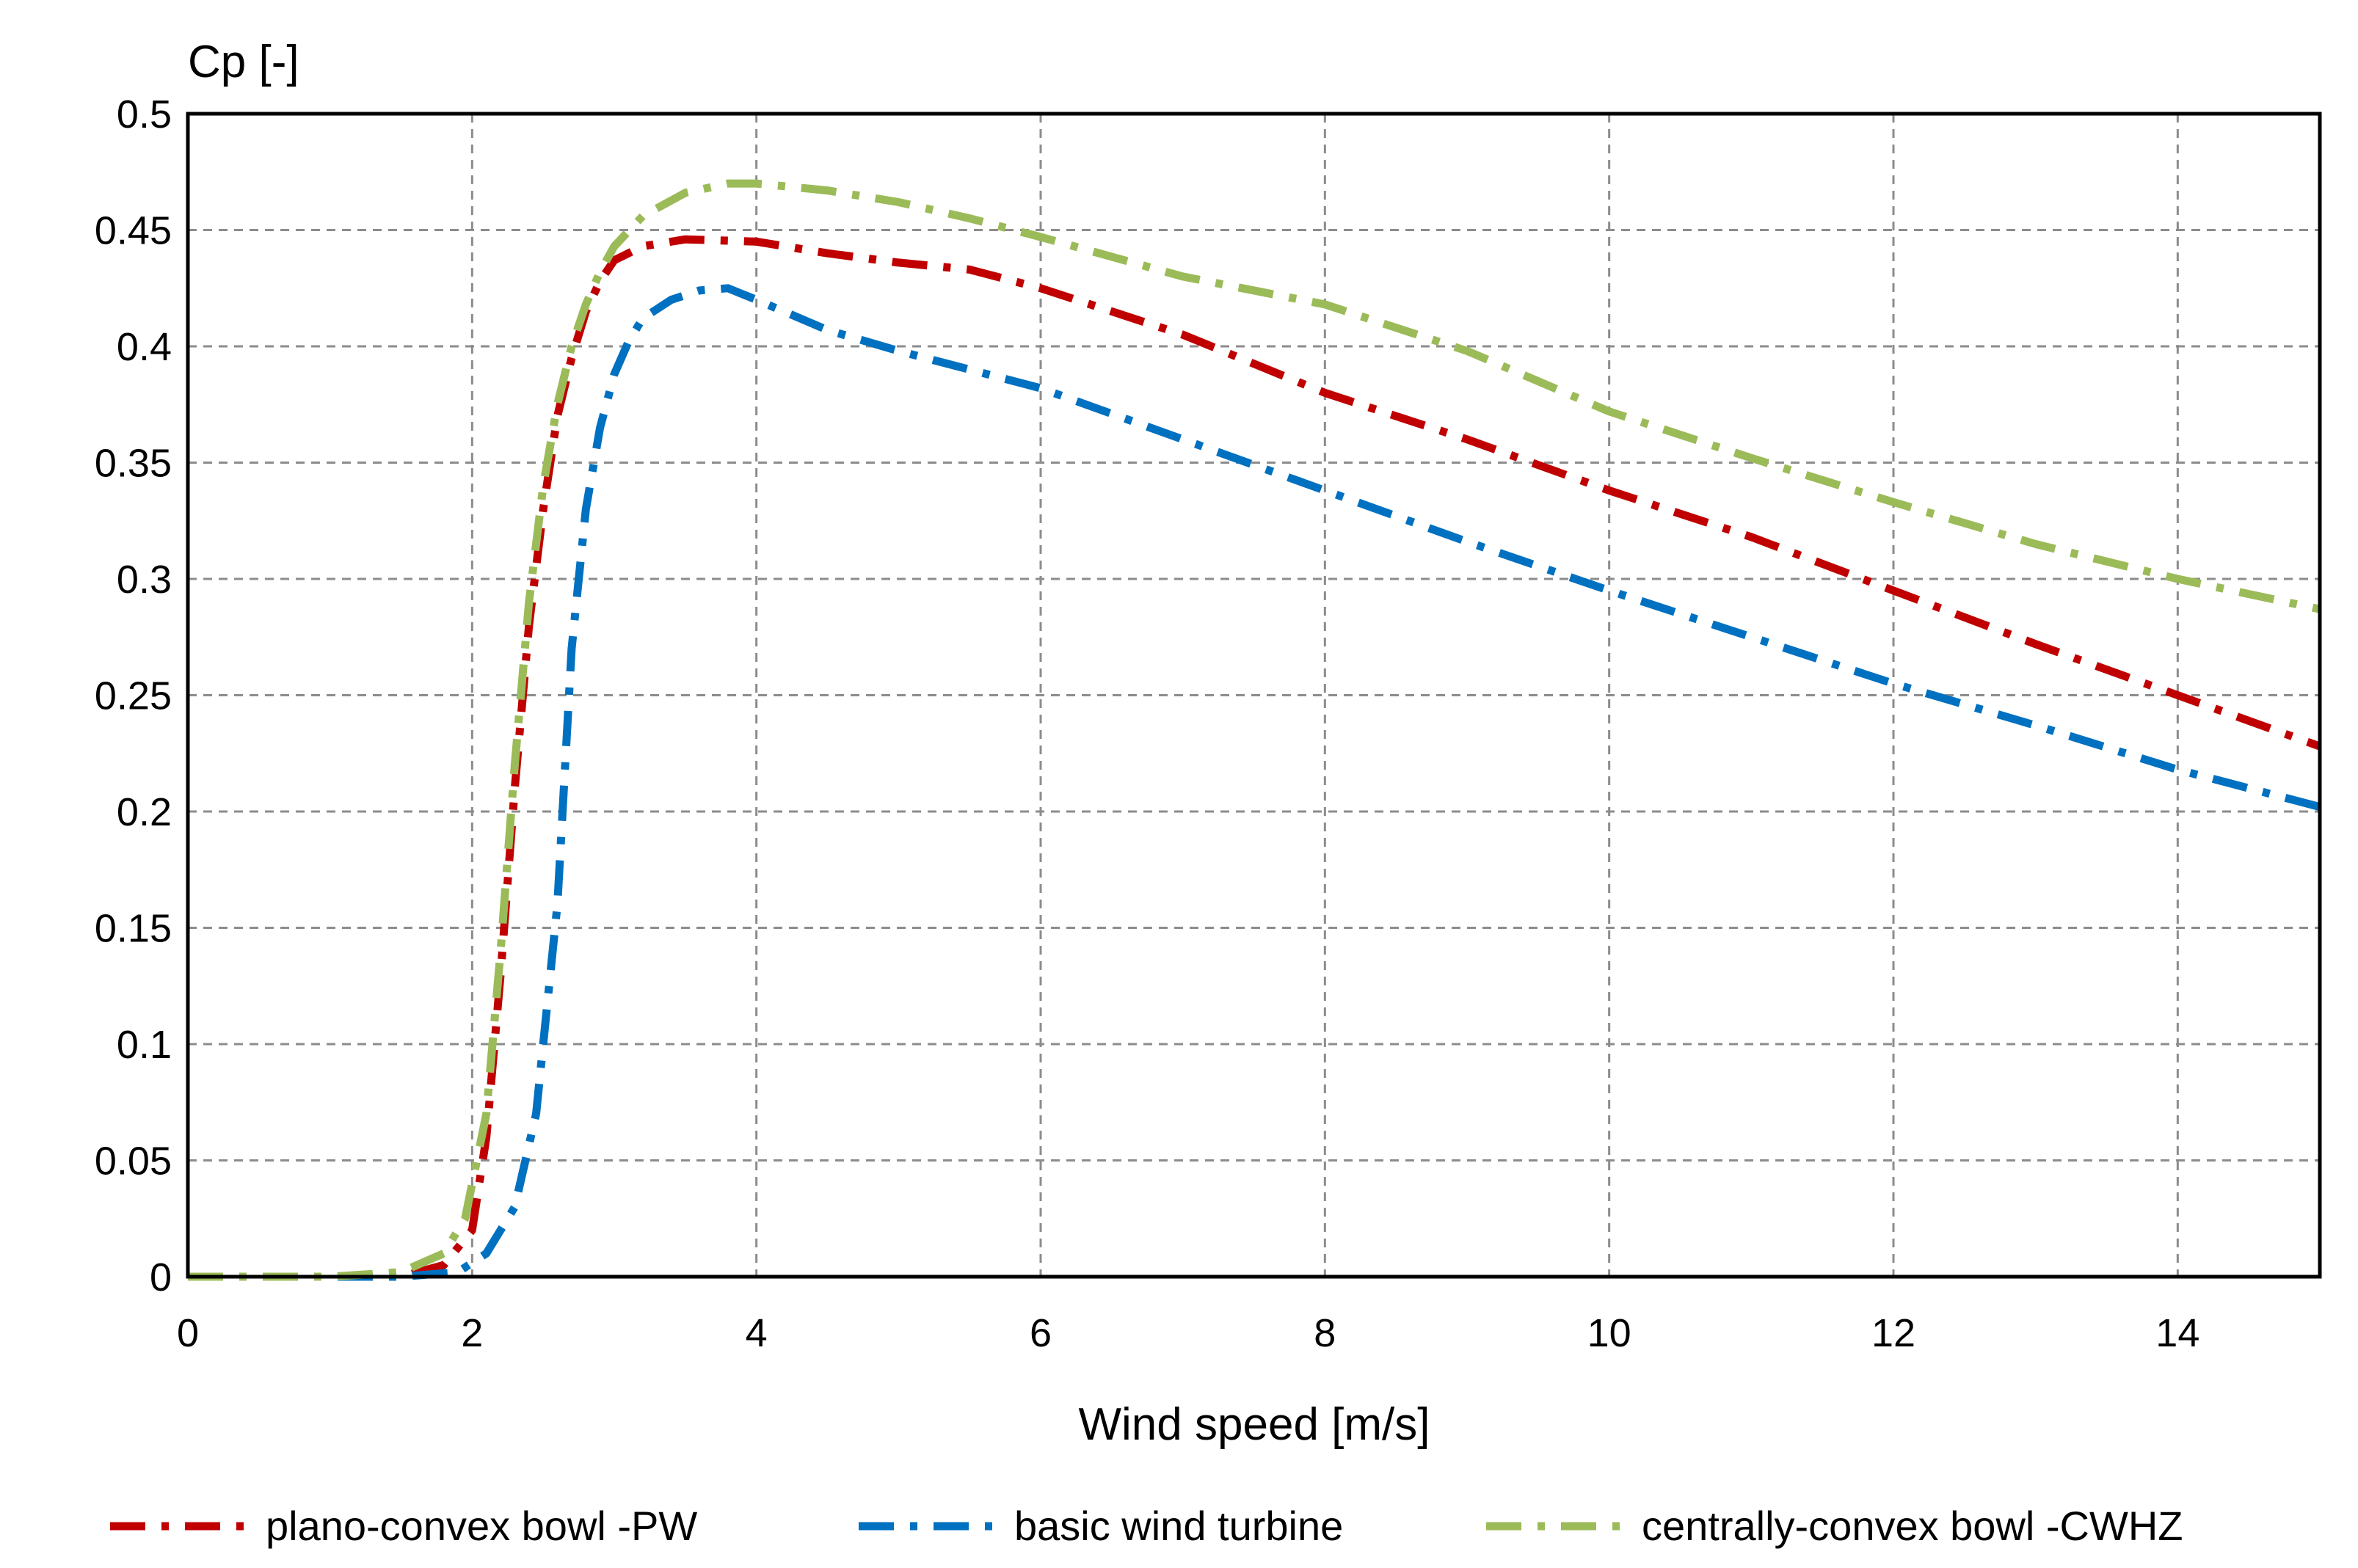 This screenshot has width=2358, height=1568. I want to click on legend-label-centrally-convex-bowl-cwhz: centrally-convex bowl -CWHZ, so click(1912, 1526).